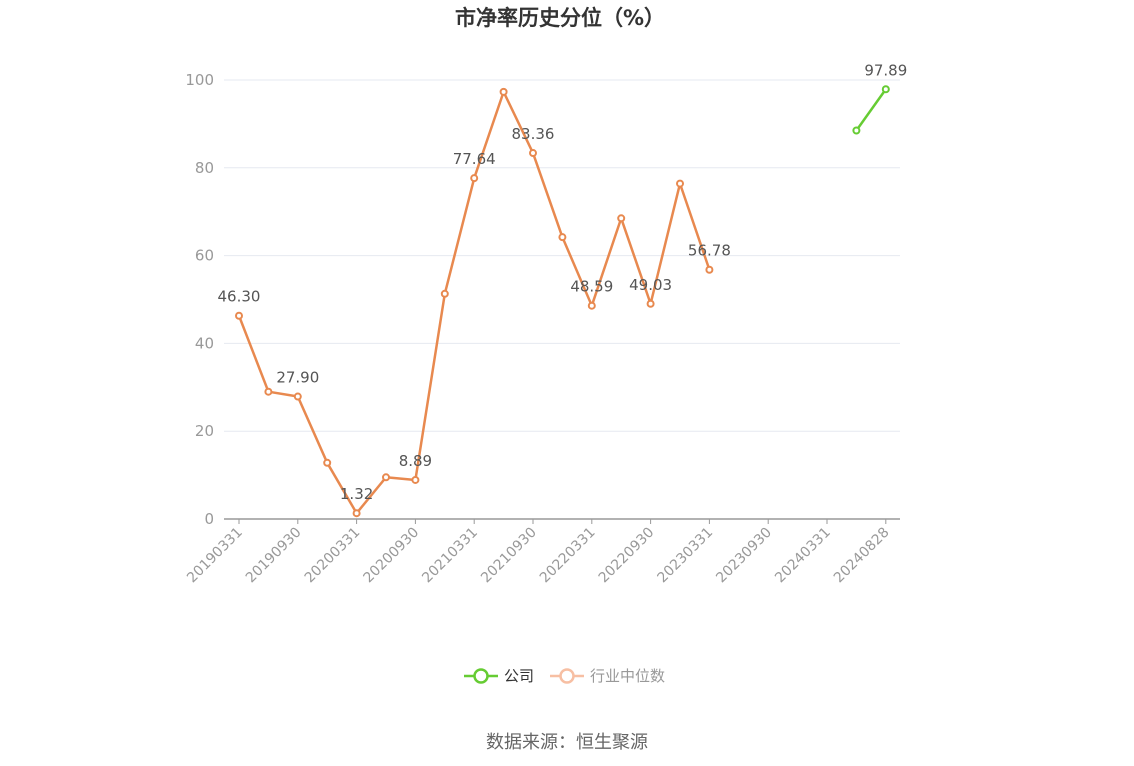 The image size is (1134, 766). Describe the element at coordinates (627, 556) in the screenshot. I see `x-tick-label: 20220930` at that location.